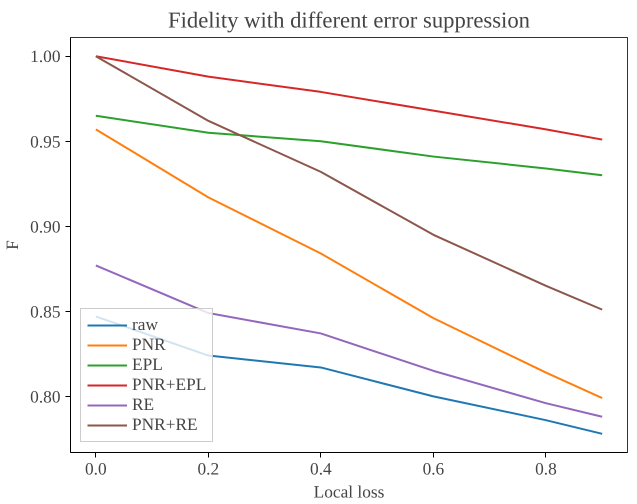 The width and height of the screenshot is (637, 504). What do you see at coordinates (45, 396) in the screenshot?
I see `y-tick-label: 0.80` at bounding box center [45, 396].